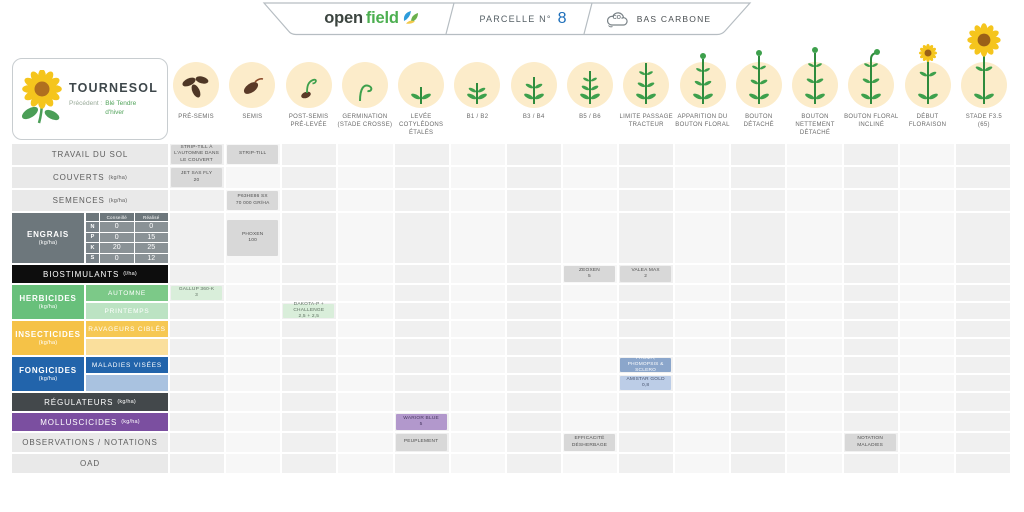 This screenshot has width=1024, height=512. Describe the element at coordinates (590, 96) in the screenshot. I see `stage-column: B5 / B6` at that location.